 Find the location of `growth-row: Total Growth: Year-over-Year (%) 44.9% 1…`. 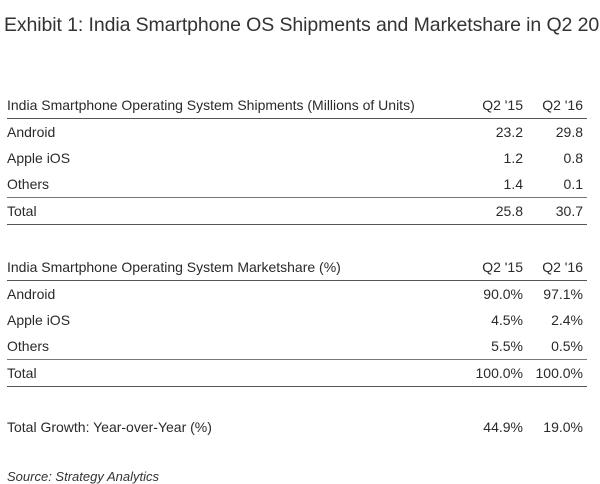

growth-row: Total Growth: Year-over-Year (%) 44.9% 1… is located at coordinates (297, 427).